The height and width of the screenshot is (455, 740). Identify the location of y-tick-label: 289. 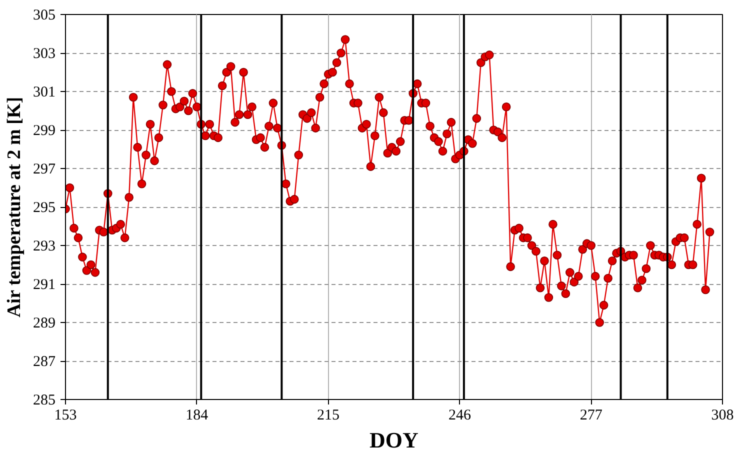
(44, 324).